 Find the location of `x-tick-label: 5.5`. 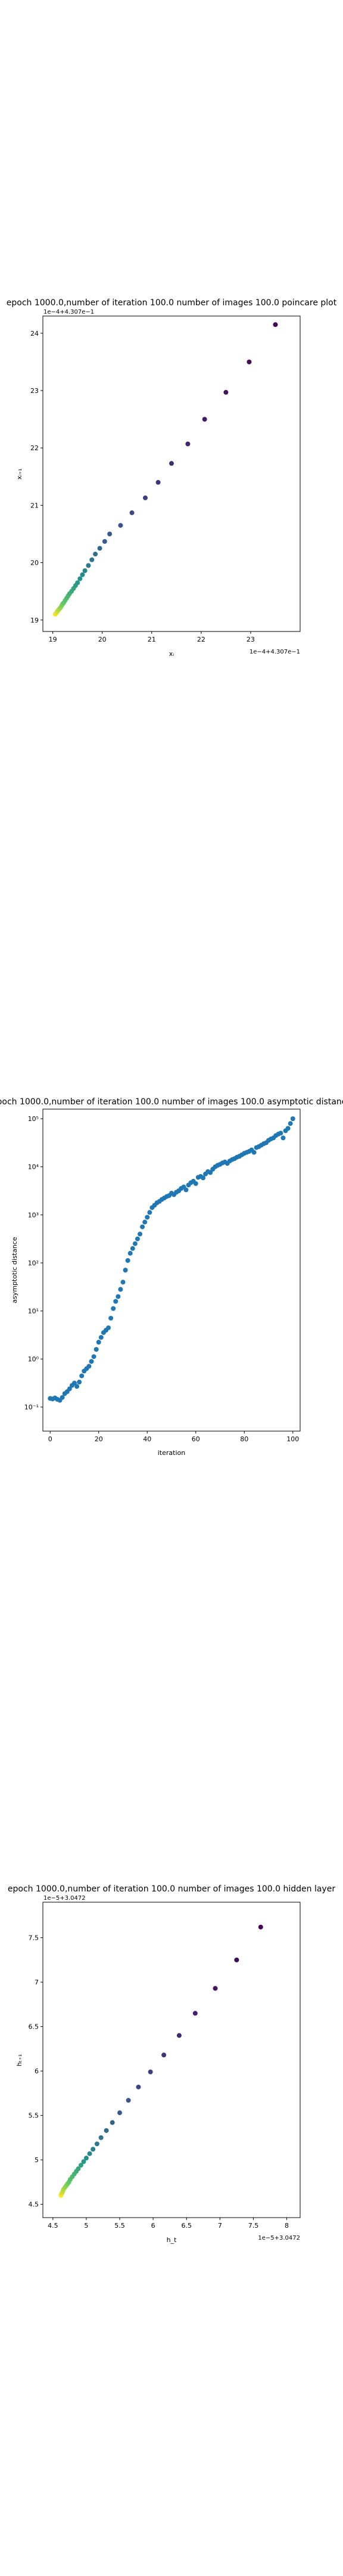

x-tick-label: 5.5 is located at coordinates (120, 2226).